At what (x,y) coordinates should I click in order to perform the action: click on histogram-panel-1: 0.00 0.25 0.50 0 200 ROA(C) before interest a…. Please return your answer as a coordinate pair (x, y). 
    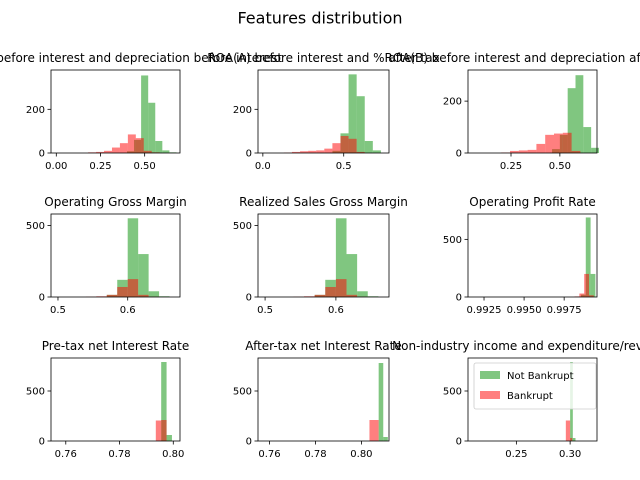
    Looking at the image, I should click on (141, 111).